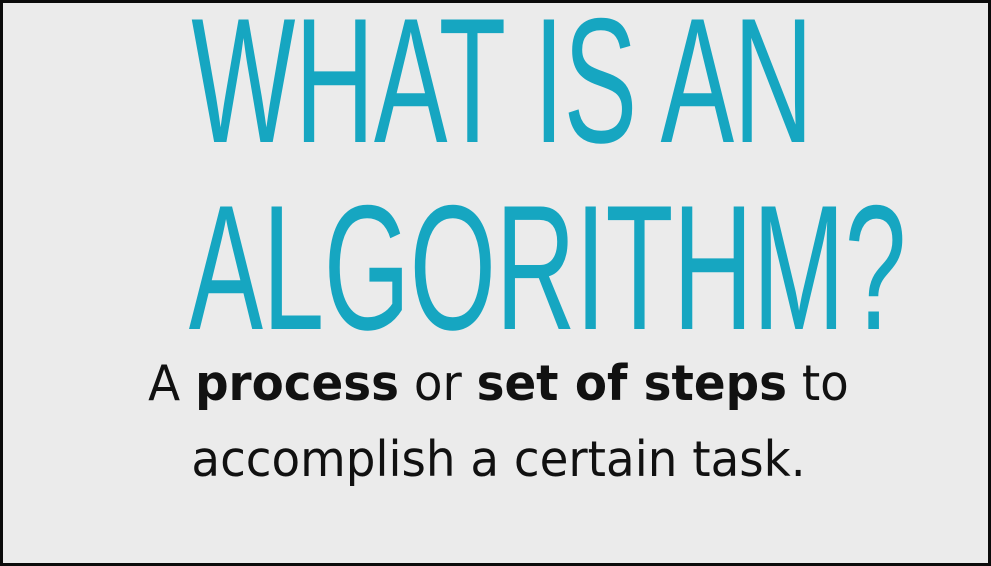  I want to click on definition-text-a: A, so click(172, 383).